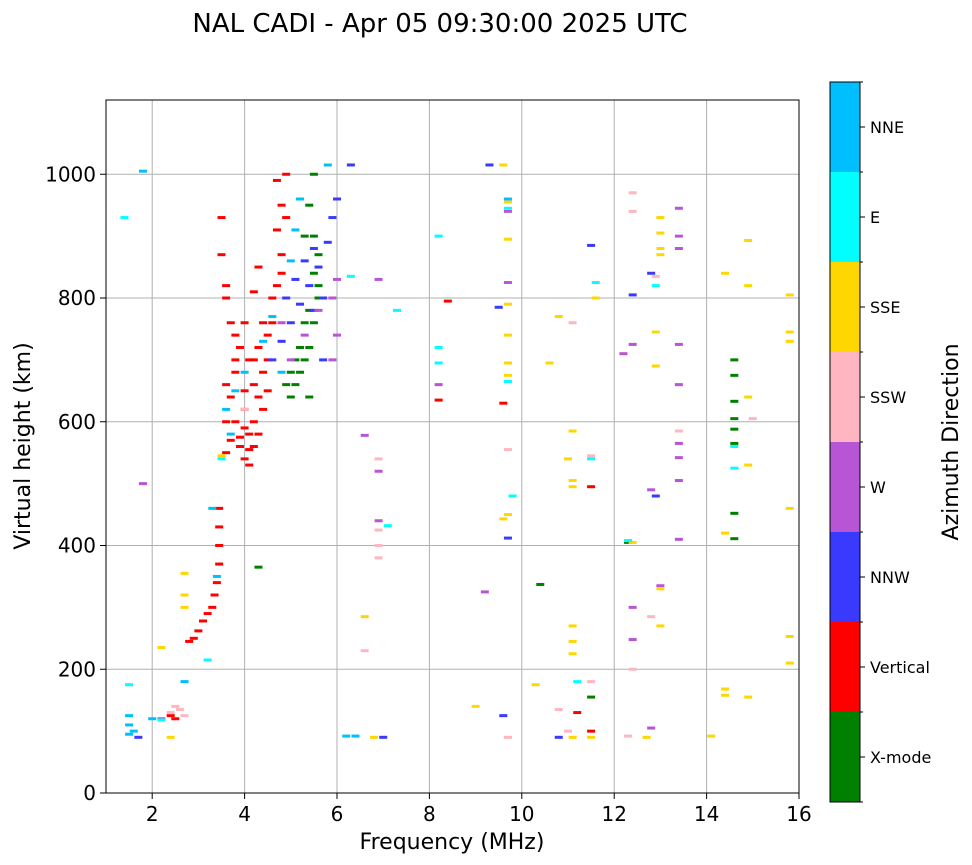 This screenshot has height=865, width=972. I want to click on y-axis: 0 200 400 600 800 1000, so click(75, 483).